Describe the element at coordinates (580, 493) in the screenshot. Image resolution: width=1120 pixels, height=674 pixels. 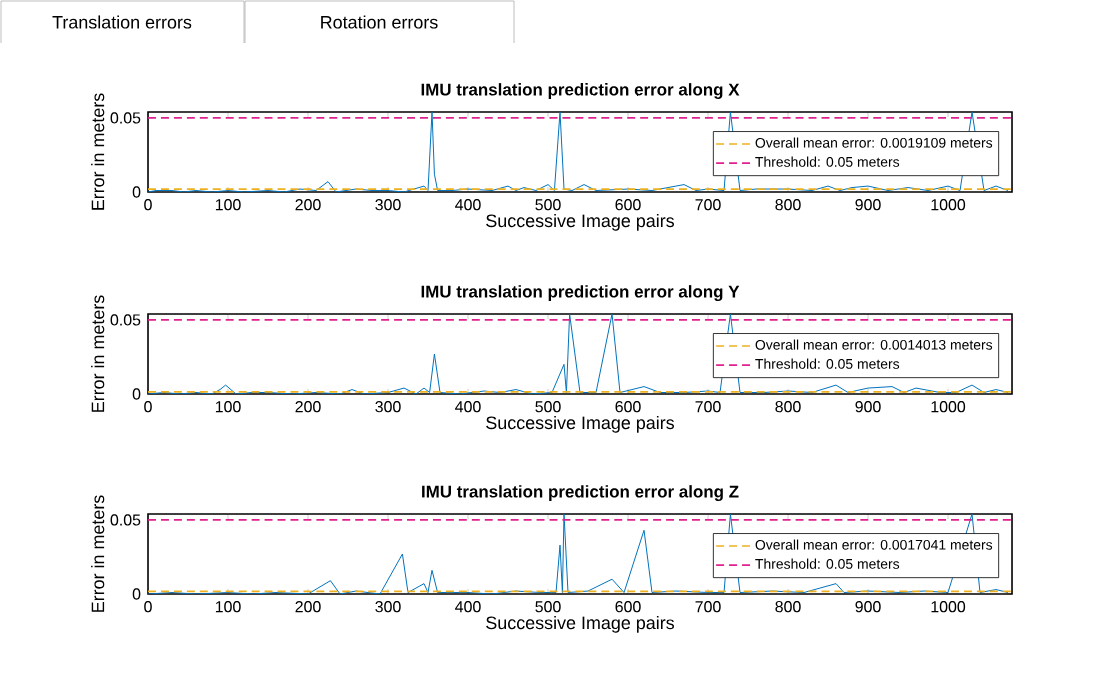
I see `chart-title: IMU translation prediction error along Z` at that location.